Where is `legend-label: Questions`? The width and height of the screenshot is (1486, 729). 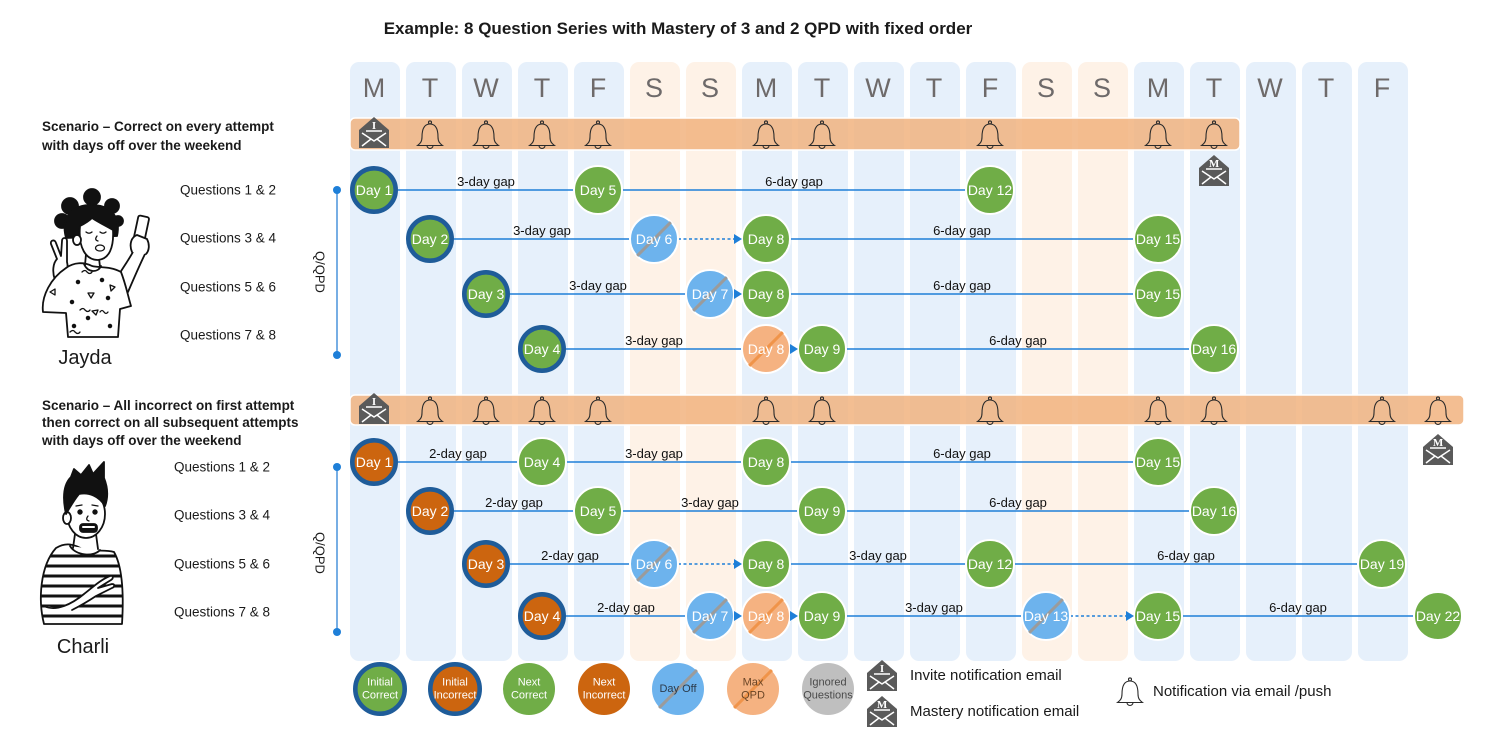 legend-label: Questions is located at coordinates (828, 696).